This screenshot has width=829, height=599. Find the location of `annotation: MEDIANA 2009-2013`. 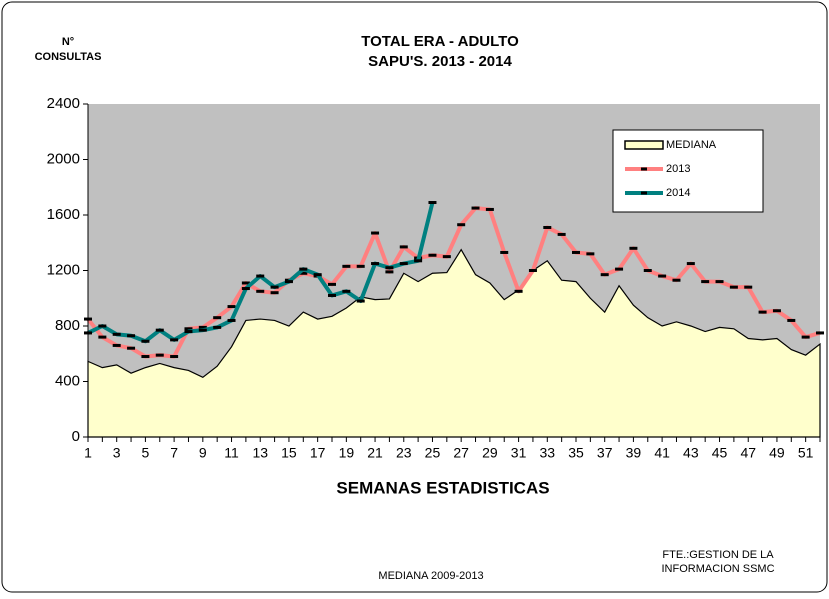

annotation: MEDIANA 2009-2013 is located at coordinates (430, 576).